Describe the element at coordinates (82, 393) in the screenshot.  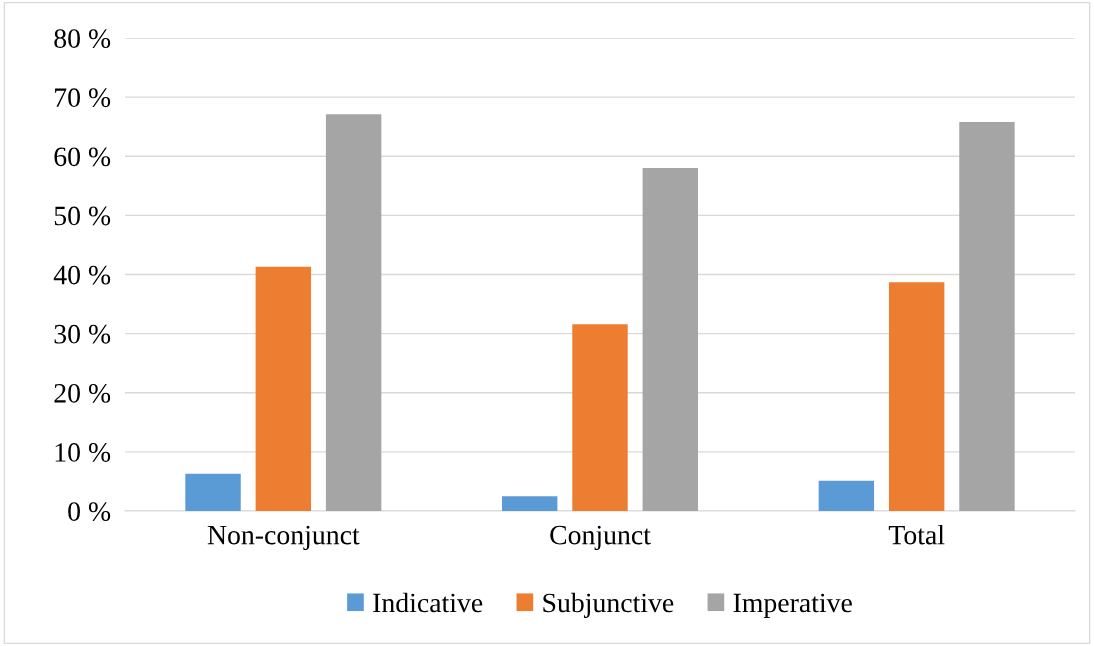
I see `y-tick-label: 20 %` at that location.